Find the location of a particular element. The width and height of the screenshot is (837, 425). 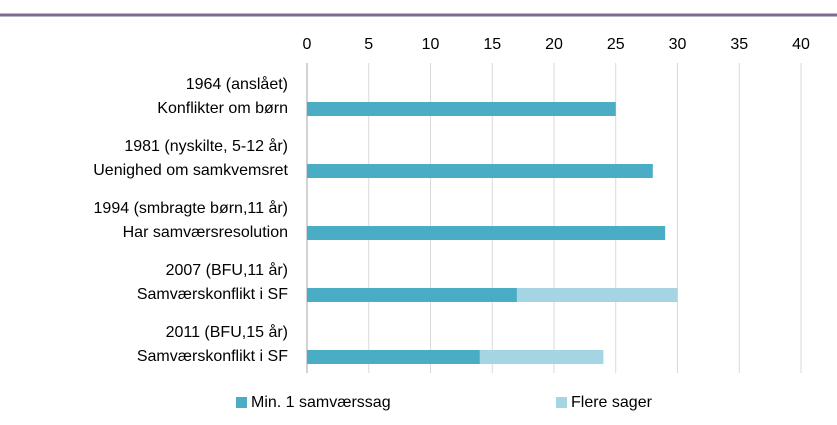

x-tick-label: 5 is located at coordinates (368, 44).